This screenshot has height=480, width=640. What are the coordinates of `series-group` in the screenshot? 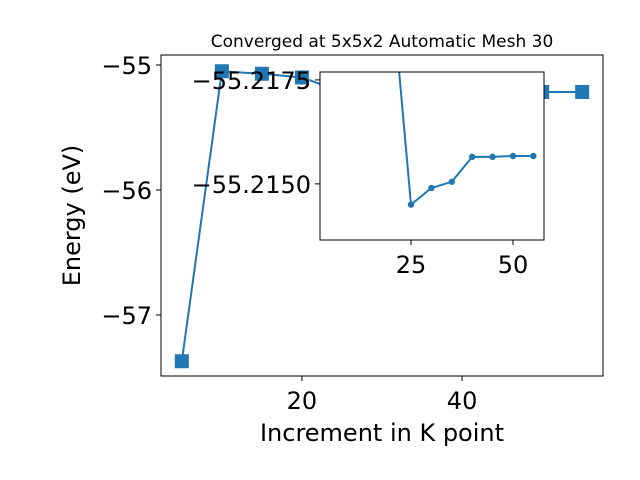 It's located at (467, 140).